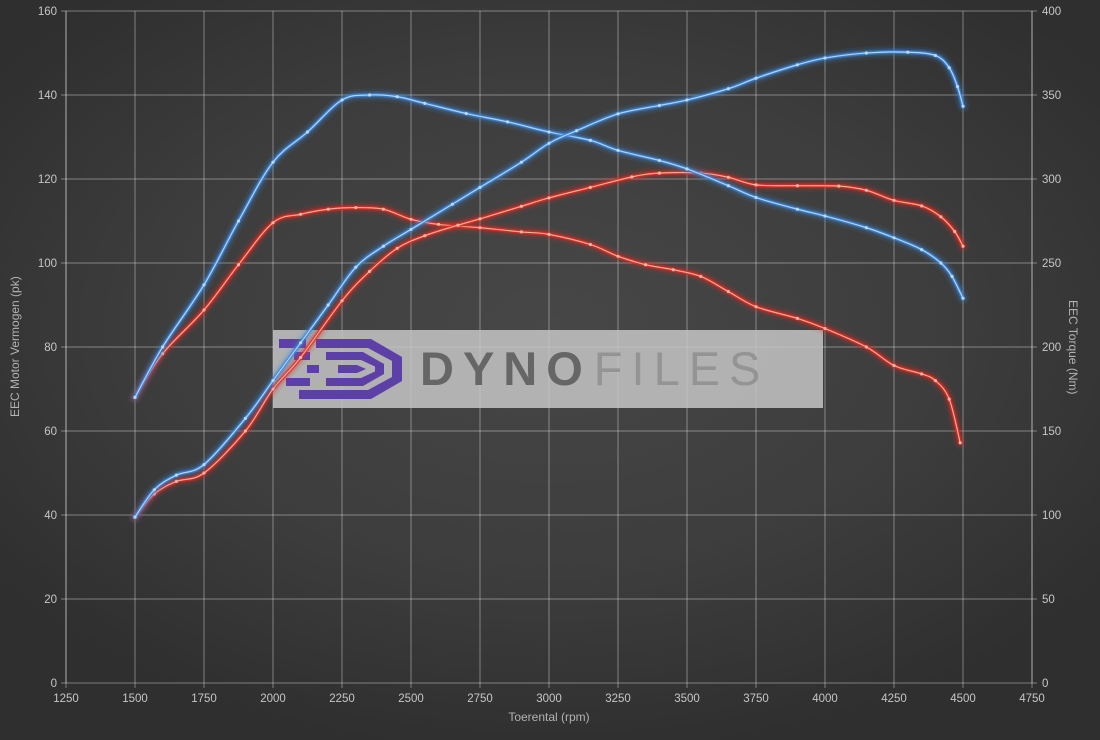 The height and width of the screenshot is (740, 1100). Describe the element at coordinates (681, 368) in the screenshot. I see `brand-files: FILES` at that location.